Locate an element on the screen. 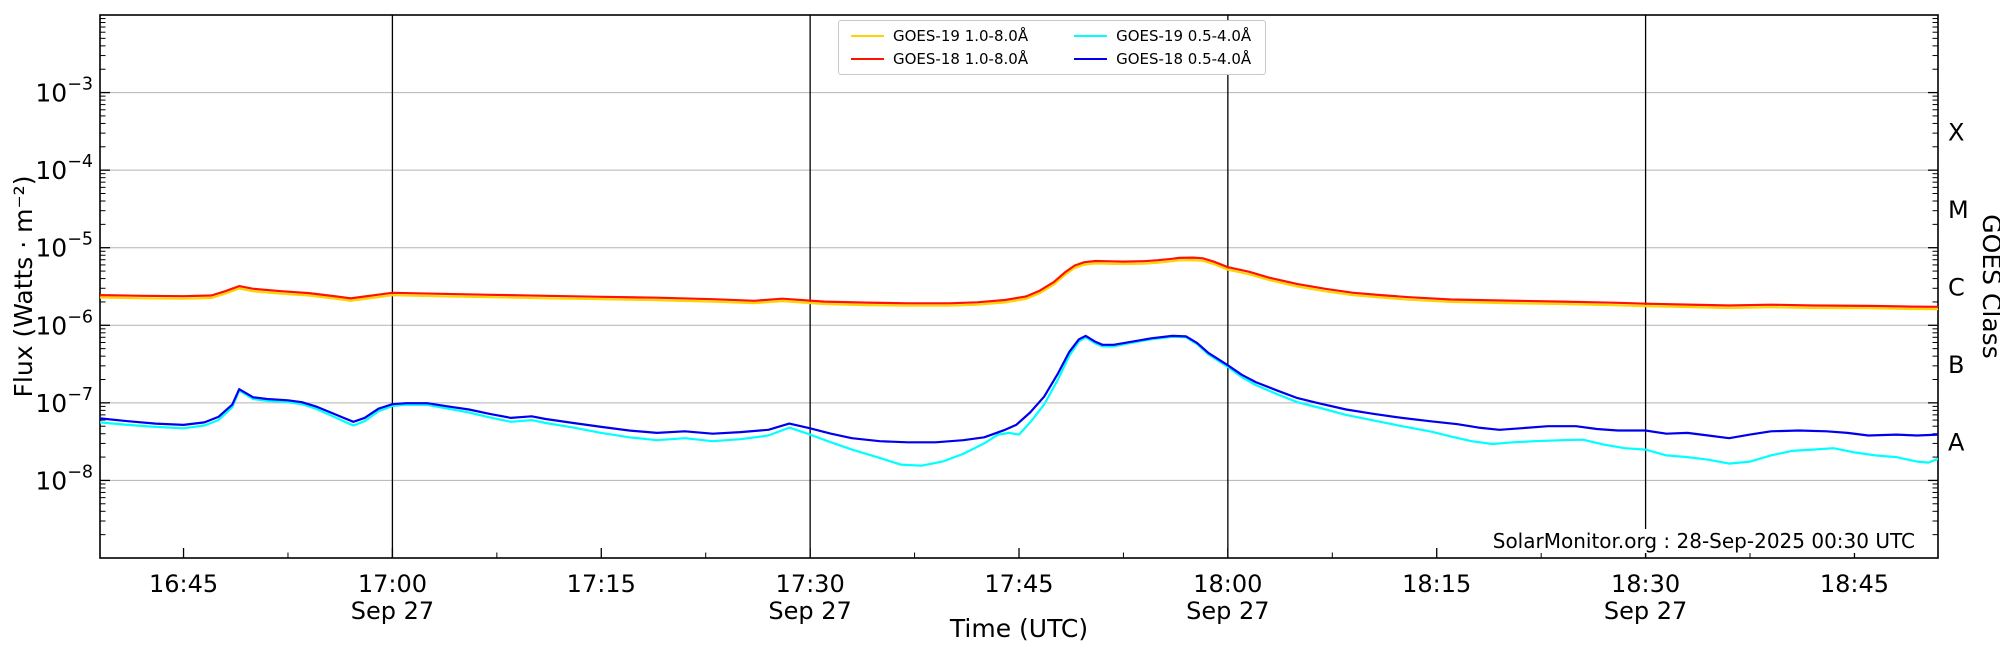  x-tick-label: 18:30 is located at coordinates (1645, 584).